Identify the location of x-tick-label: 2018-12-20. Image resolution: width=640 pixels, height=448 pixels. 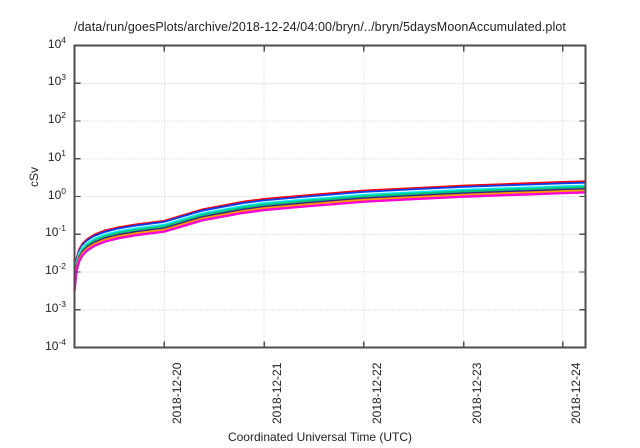
(177, 393).